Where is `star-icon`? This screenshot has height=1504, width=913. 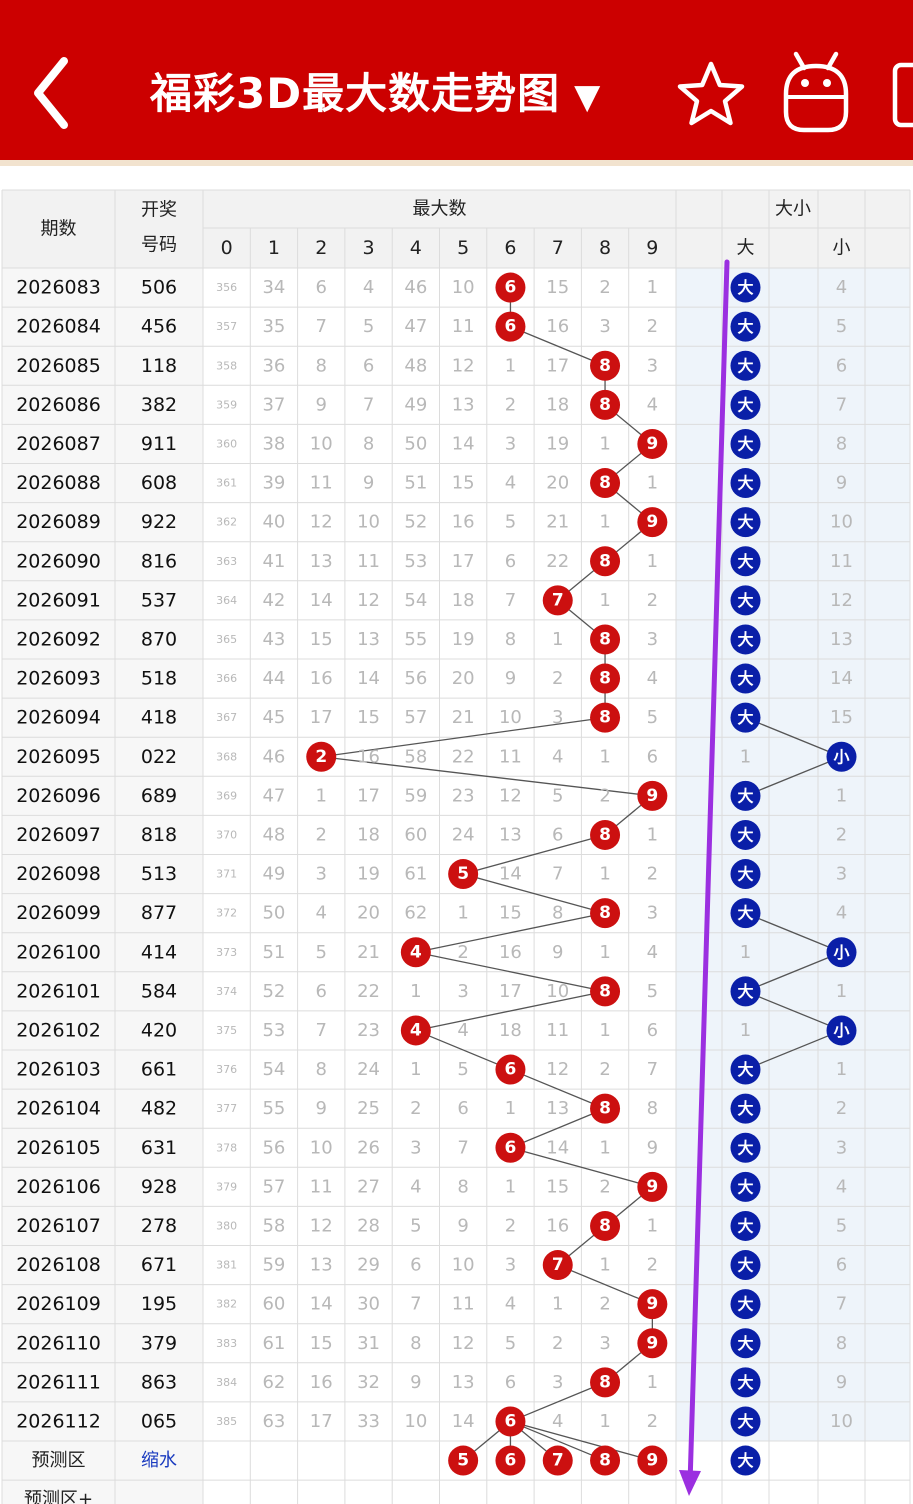 star-icon is located at coordinates (711, 95).